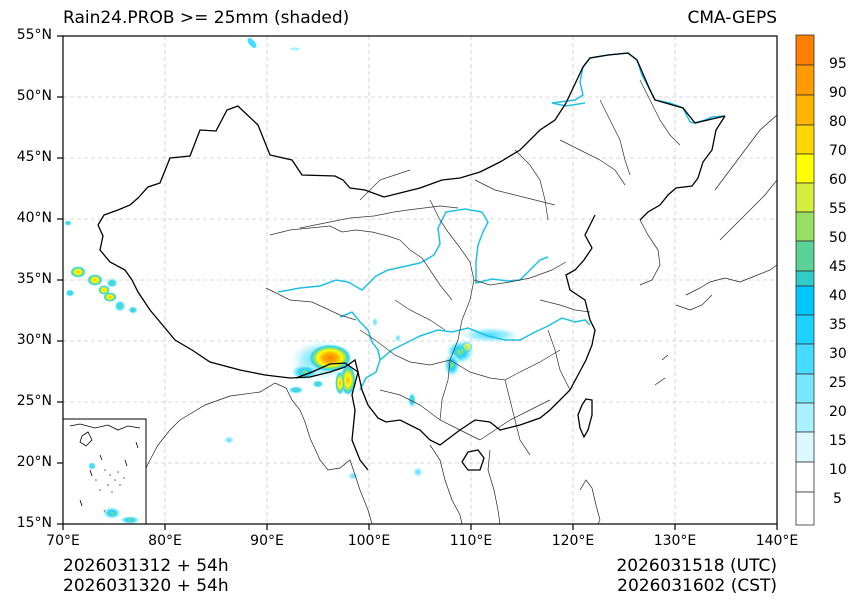 This screenshot has height=610, width=860. Describe the element at coordinates (34, 523) in the screenshot. I see `lat-label-15: 15°N` at that location.